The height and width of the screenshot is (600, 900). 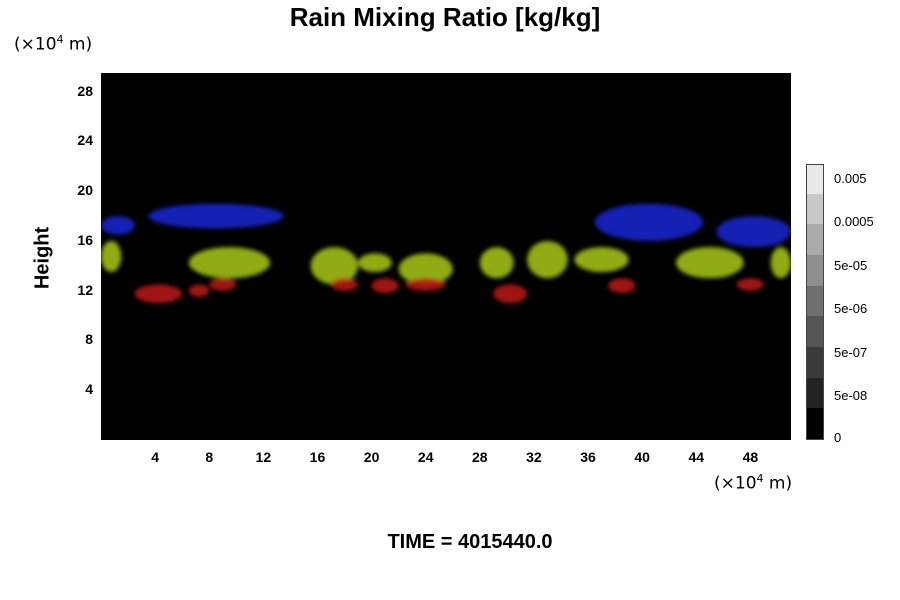 What do you see at coordinates (642, 457) in the screenshot?
I see `x-tick-label: 40` at bounding box center [642, 457].